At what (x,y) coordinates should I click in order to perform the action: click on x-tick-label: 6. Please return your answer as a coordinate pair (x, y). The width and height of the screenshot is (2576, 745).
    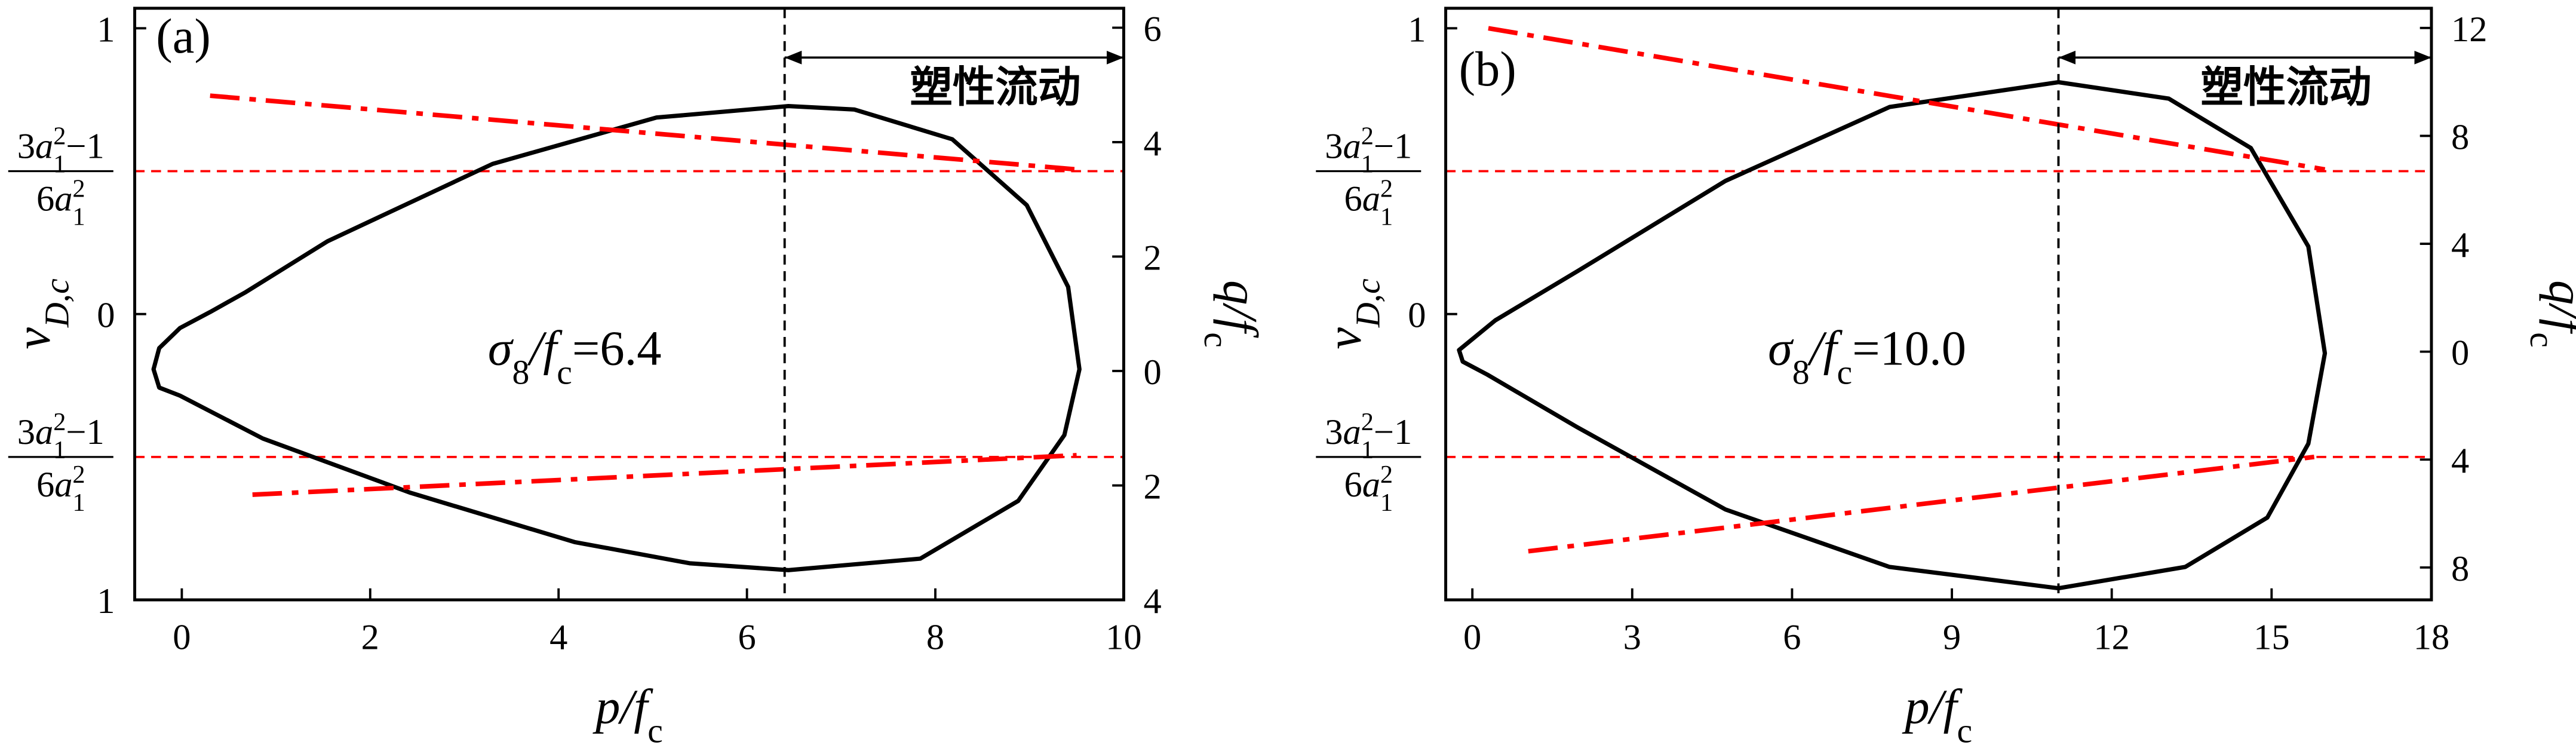
    Looking at the image, I should click on (1792, 638).